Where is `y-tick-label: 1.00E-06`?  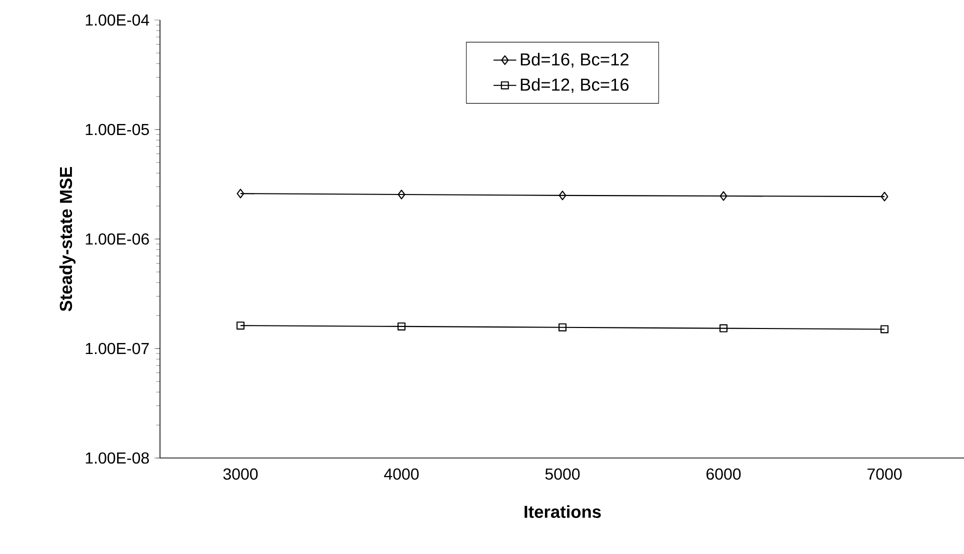 y-tick-label: 1.00E-06 is located at coordinates (117, 239).